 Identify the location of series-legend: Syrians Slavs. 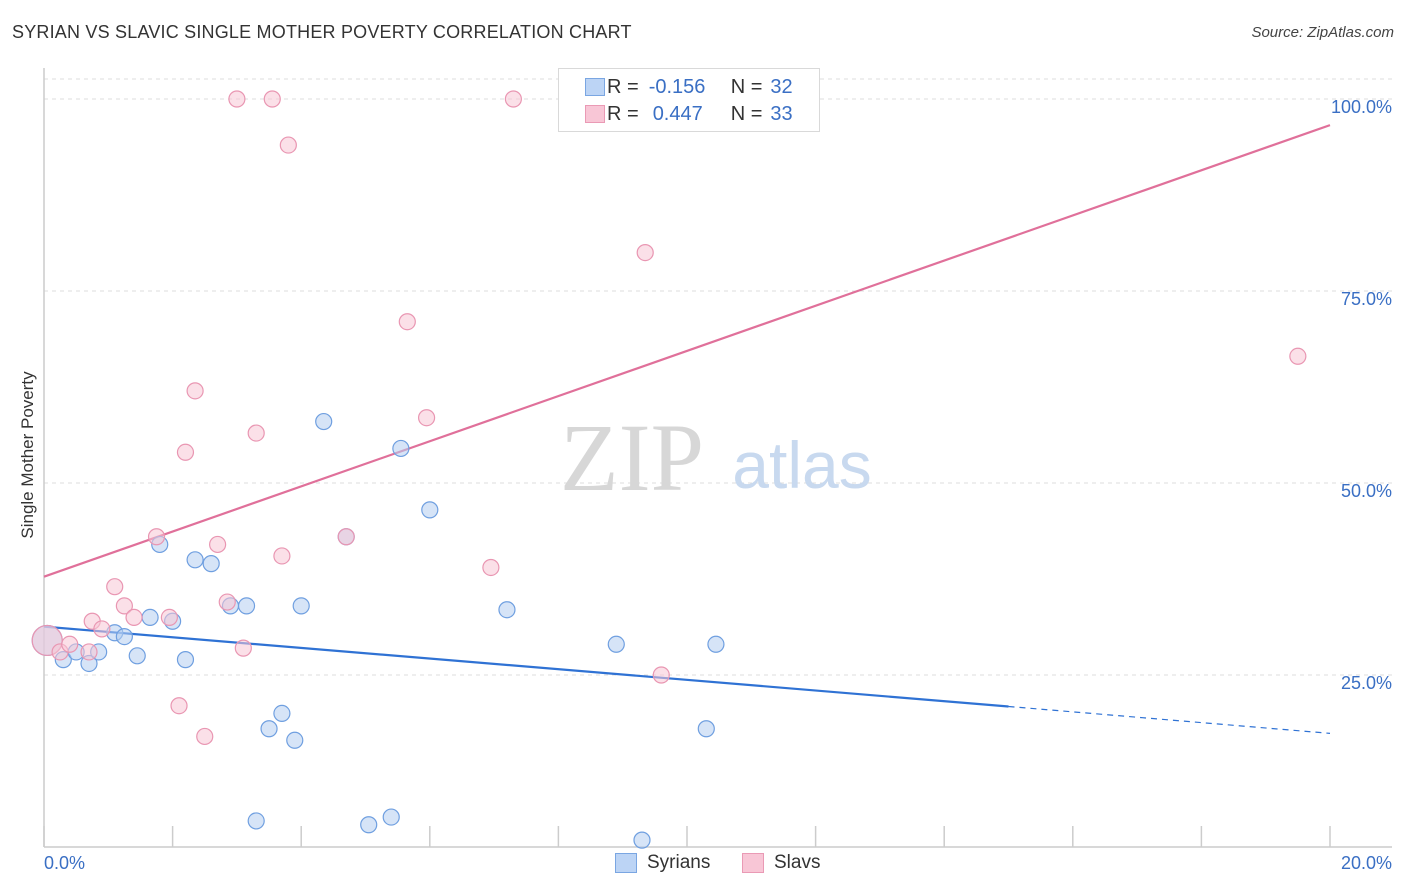
(703, 865).